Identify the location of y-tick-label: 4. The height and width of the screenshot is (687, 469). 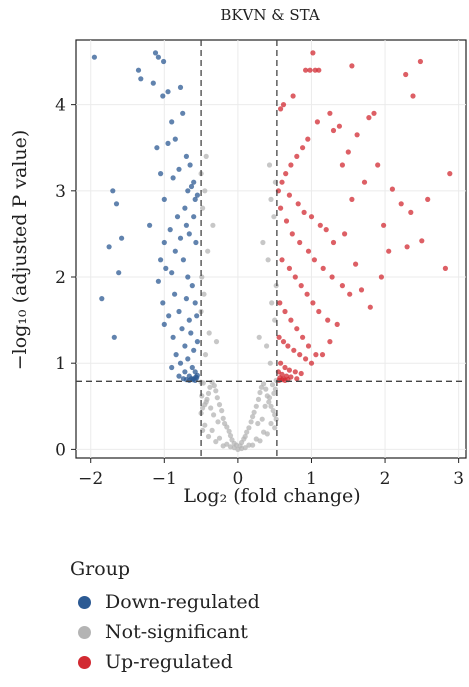
(60, 106).